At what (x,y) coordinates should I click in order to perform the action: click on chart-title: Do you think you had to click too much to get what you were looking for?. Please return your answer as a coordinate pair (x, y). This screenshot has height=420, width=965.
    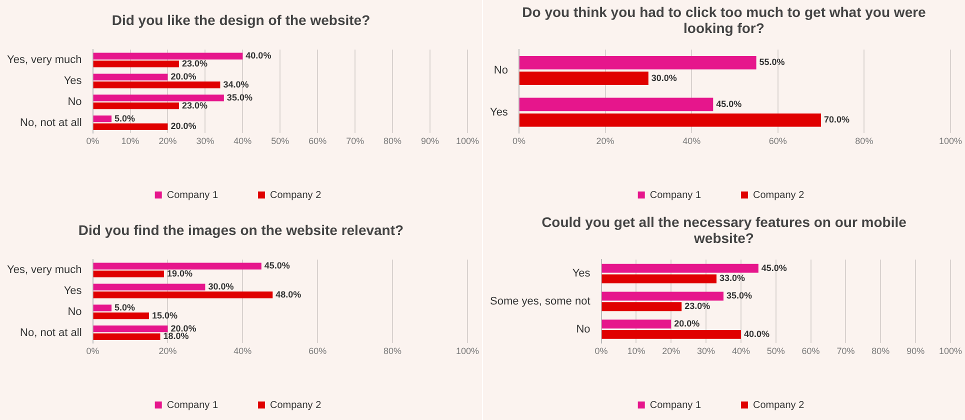
    Looking at the image, I should click on (724, 20).